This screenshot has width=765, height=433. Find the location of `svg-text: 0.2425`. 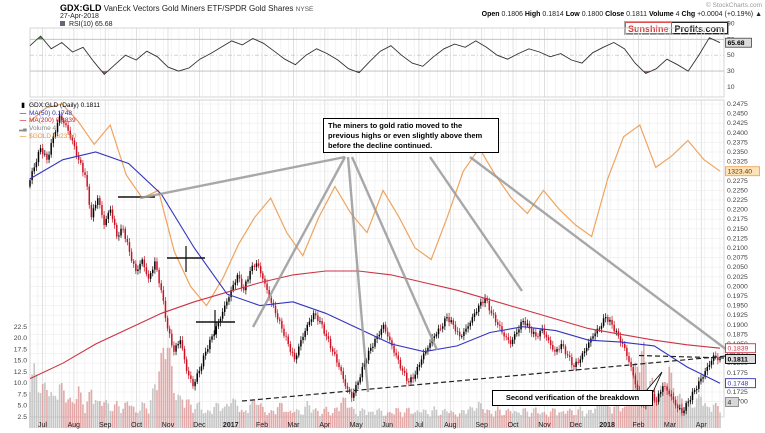

svg-text: 0.2425 is located at coordinates (737, 123).